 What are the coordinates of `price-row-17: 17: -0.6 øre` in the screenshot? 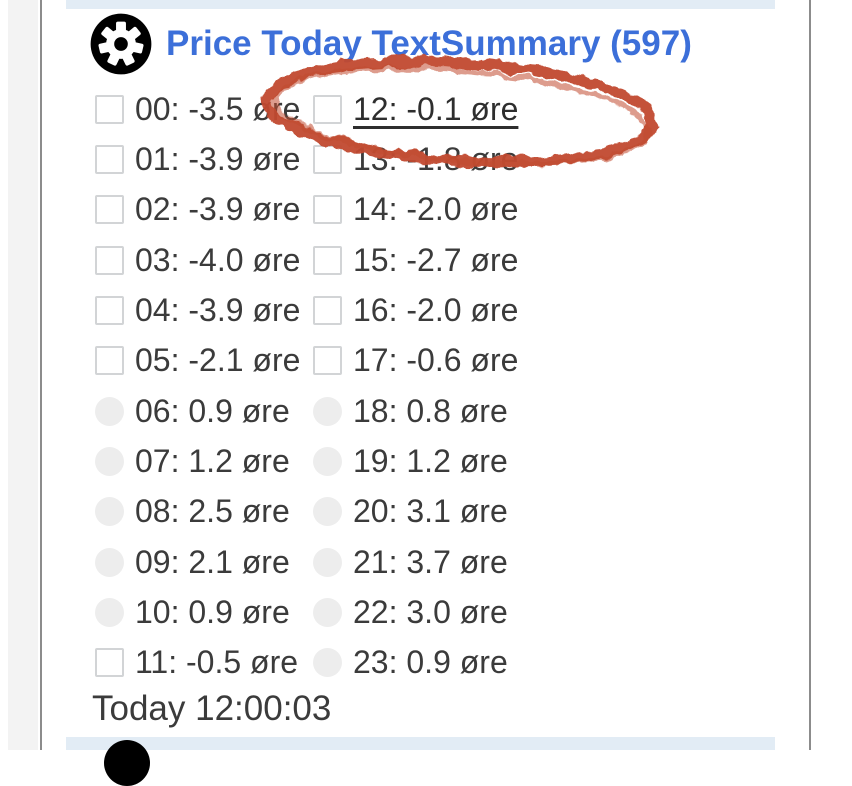 It's located at (415, 361).